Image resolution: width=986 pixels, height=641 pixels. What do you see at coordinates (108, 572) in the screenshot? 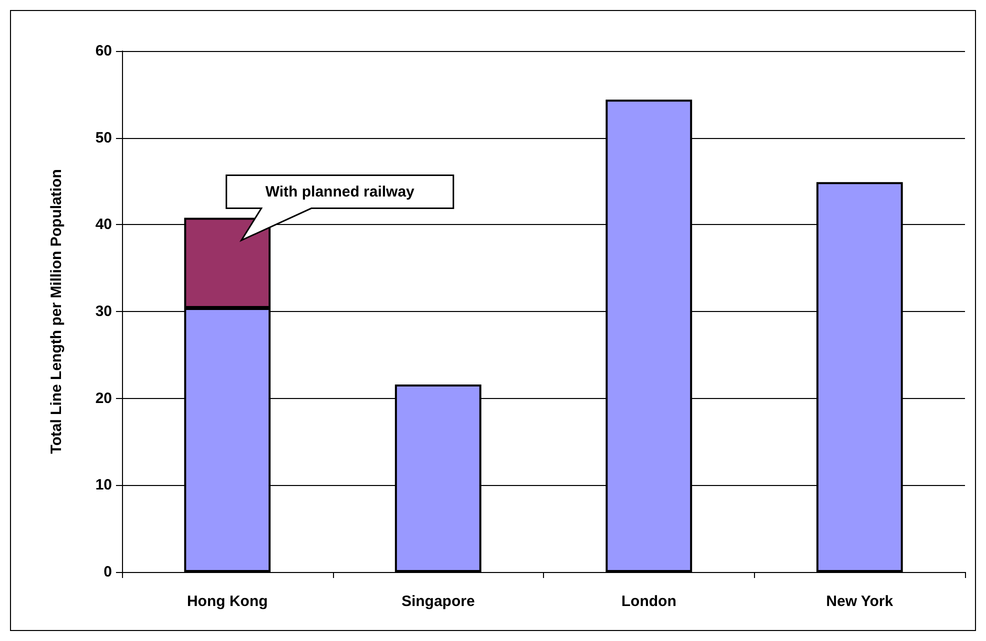
I see `y-tick-label: 0` at bounding box center [108, 572].